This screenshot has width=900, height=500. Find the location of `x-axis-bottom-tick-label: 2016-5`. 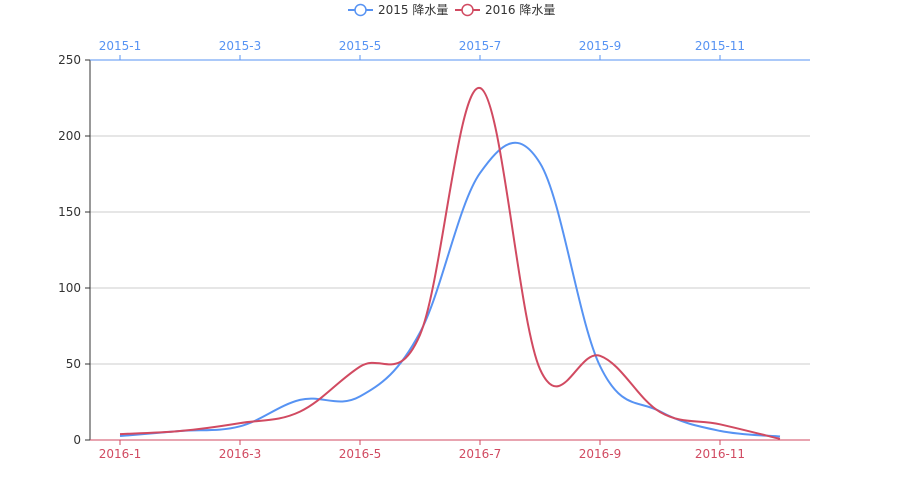

x-axis-bottom-tick-label: 2016-5 is located at coordinates (360, 454).